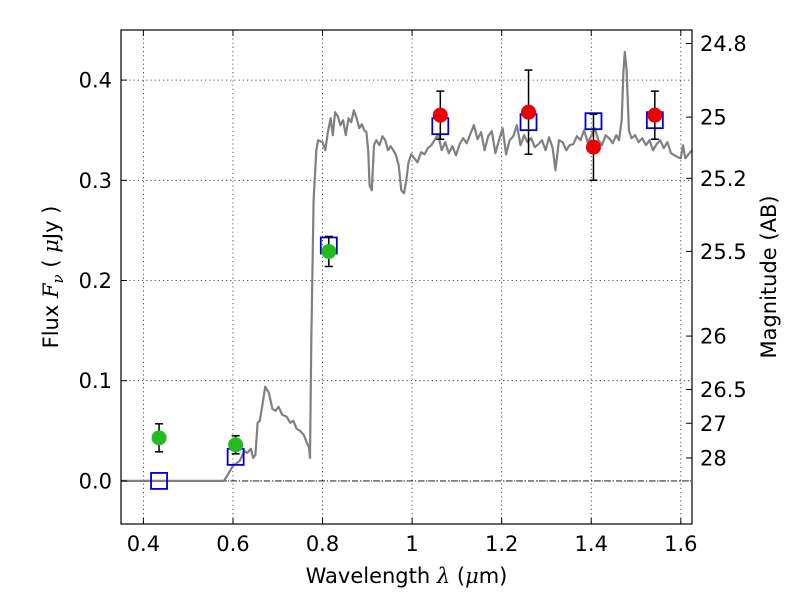 This screenshot has height=600, width=800. What do you see at coordinates (53, 277) in the screenshot?
I see `y-axis-title: Flux Fν ( μJy )` at bounding box center [53, 277].